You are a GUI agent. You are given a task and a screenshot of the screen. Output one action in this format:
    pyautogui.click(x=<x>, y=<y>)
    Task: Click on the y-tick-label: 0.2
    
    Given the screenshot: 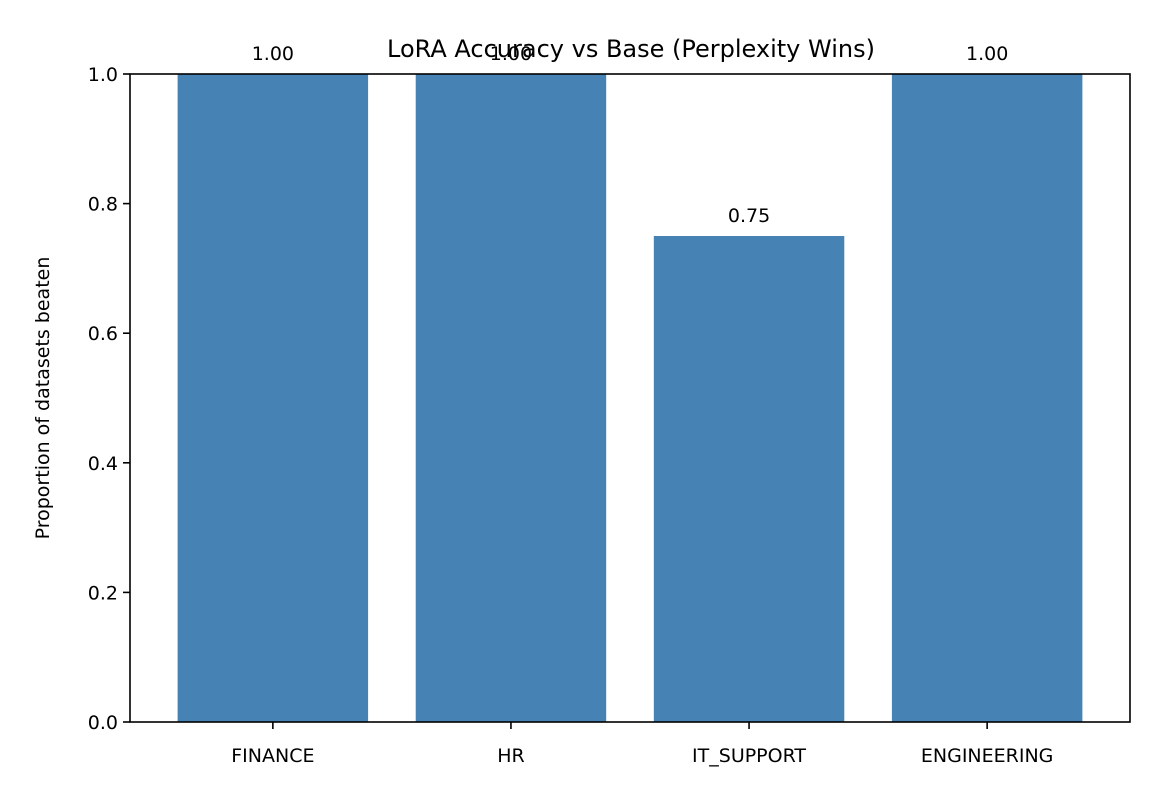 What is the action you would take?
    pyautogui.click(x=103, y=593)
    